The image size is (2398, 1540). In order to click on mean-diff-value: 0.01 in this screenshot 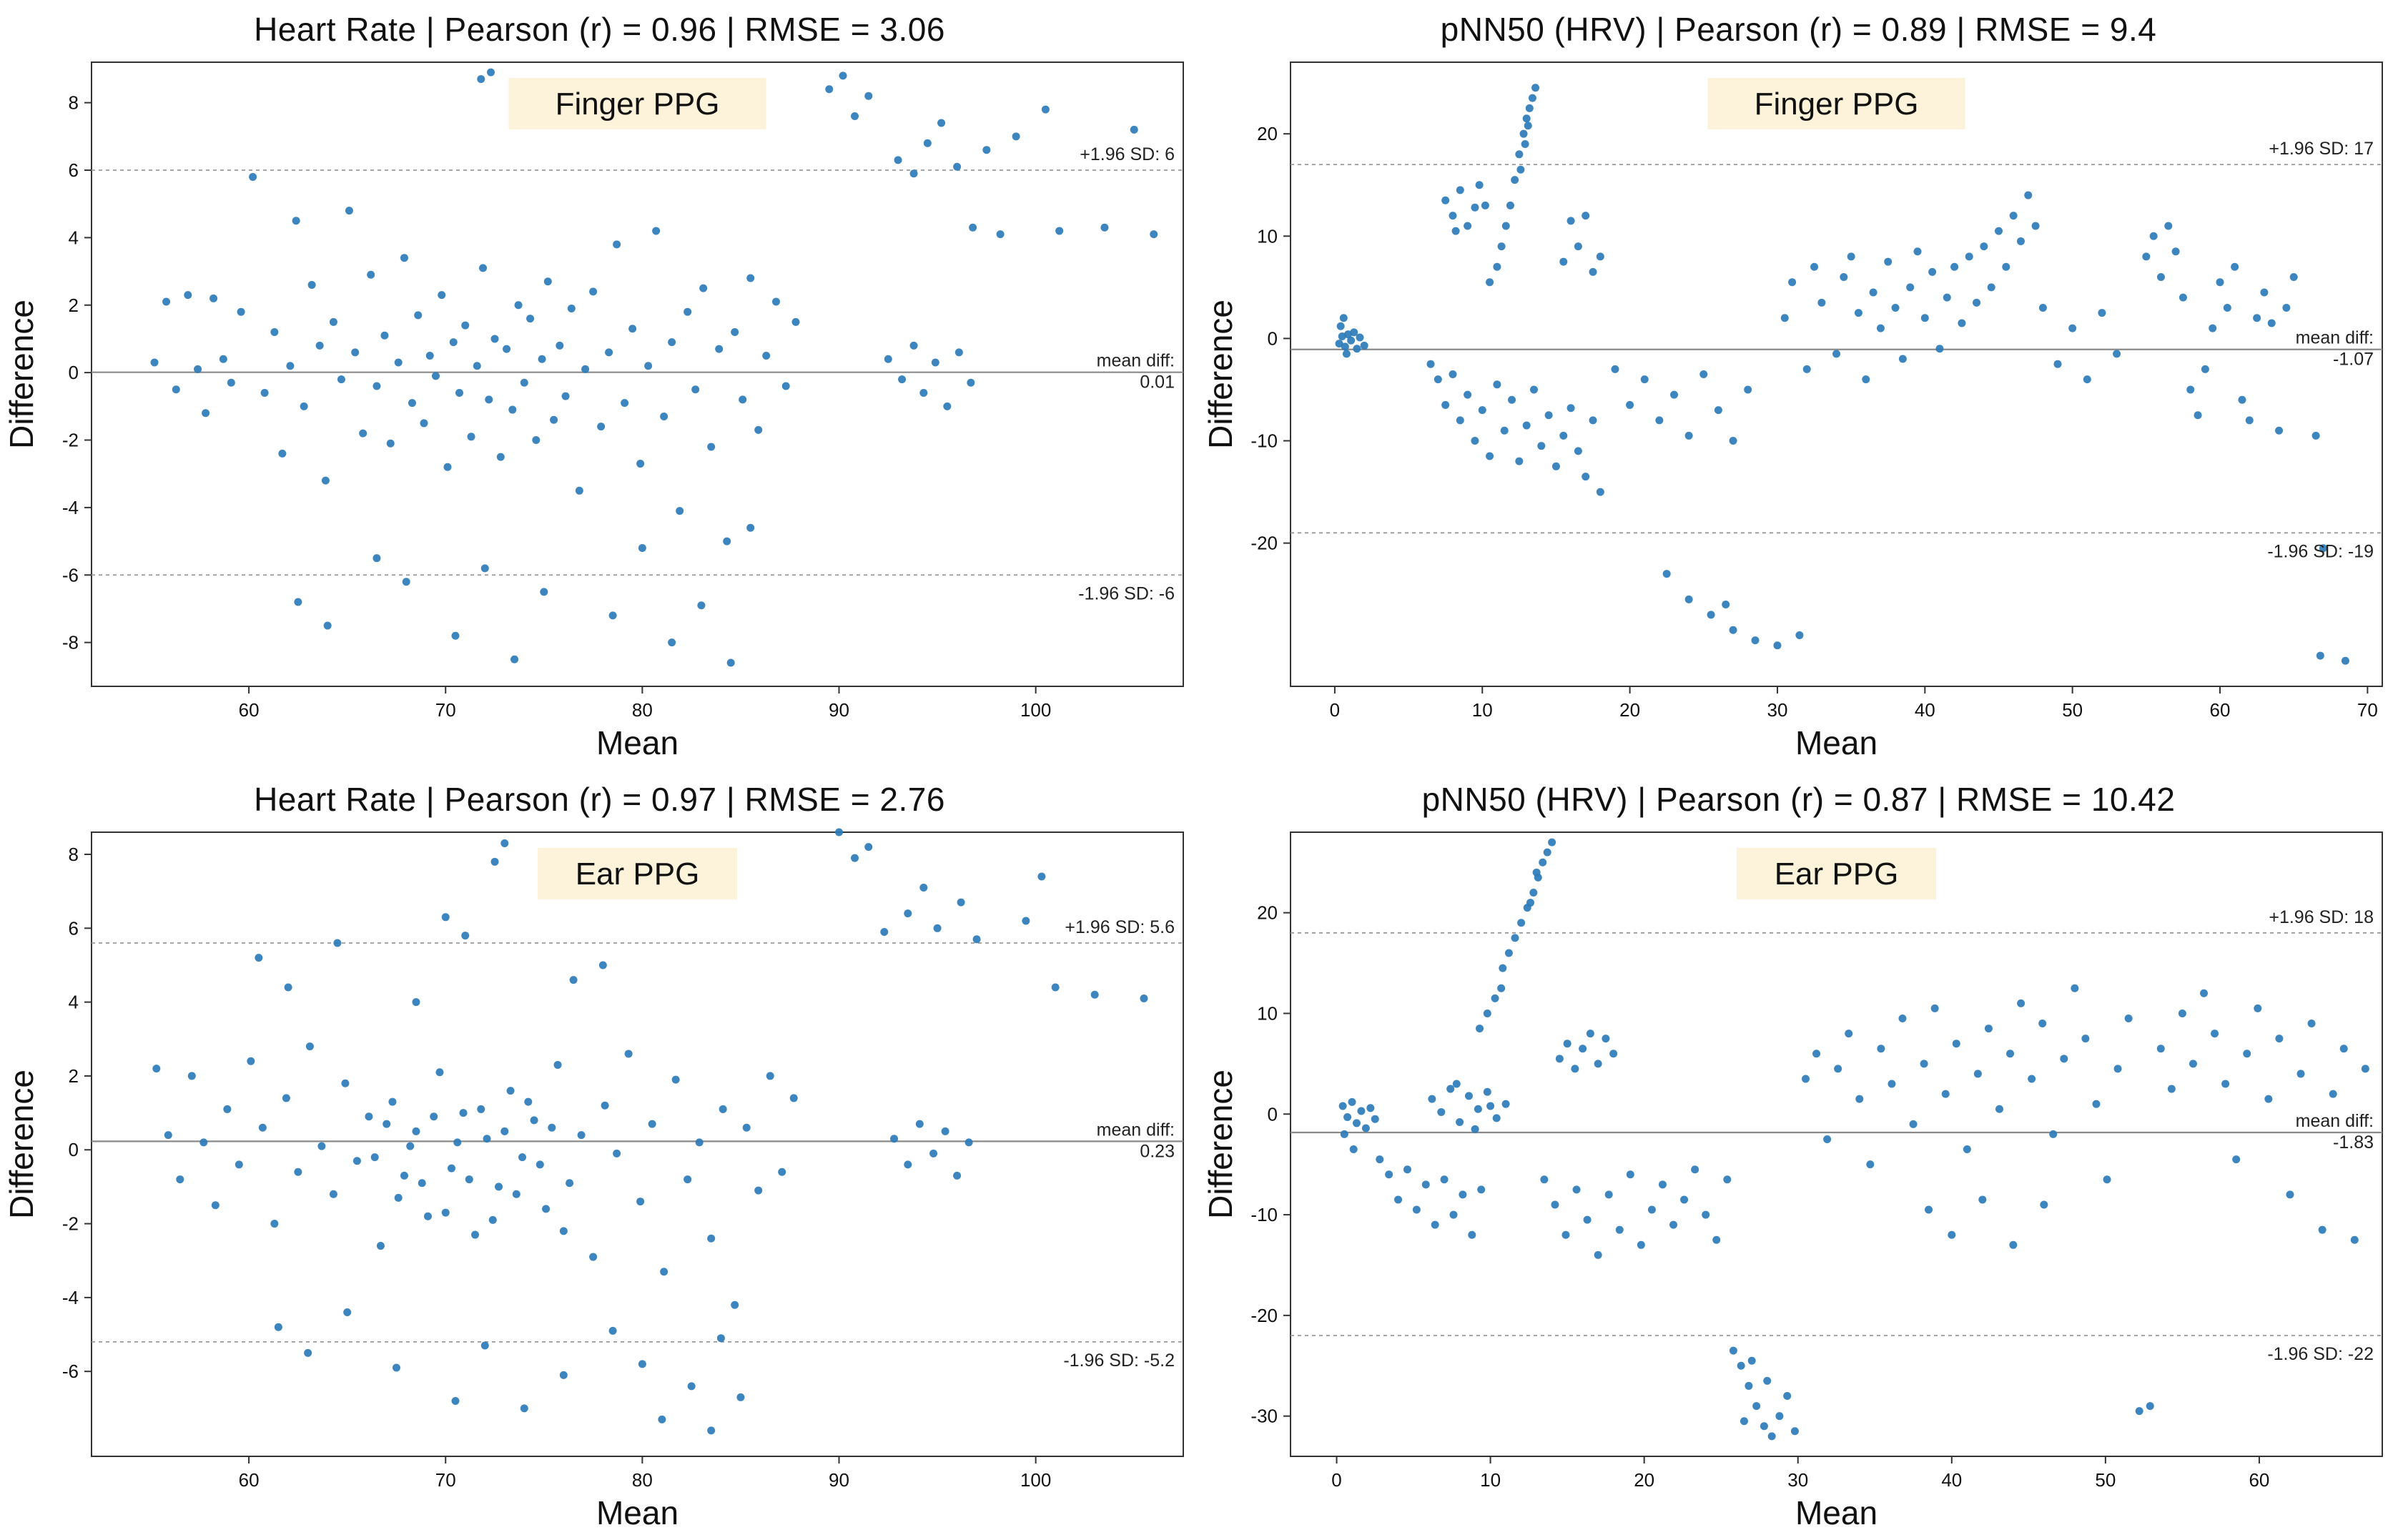, I will do `click(1157, 383)`.